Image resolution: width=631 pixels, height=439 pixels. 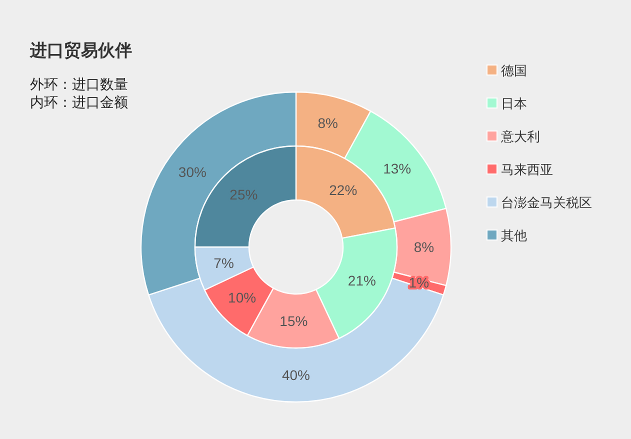 I want to click on text: 内环：进口金额, so click(x=79, y=102).